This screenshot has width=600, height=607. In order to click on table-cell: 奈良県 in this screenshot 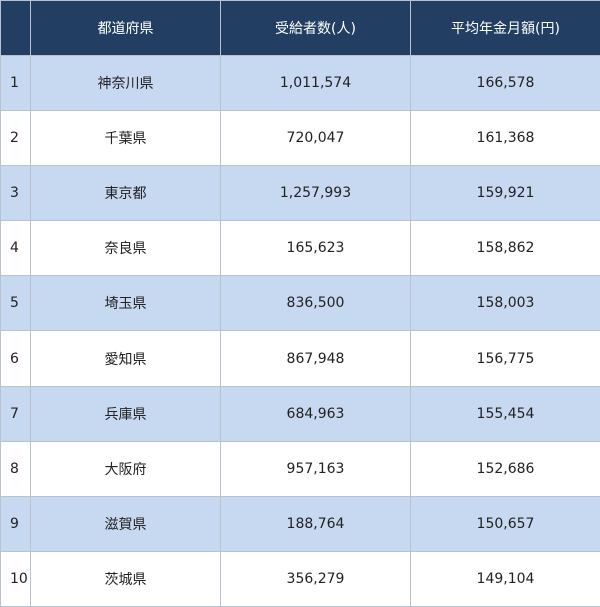, I will do `click(125, 248)`.